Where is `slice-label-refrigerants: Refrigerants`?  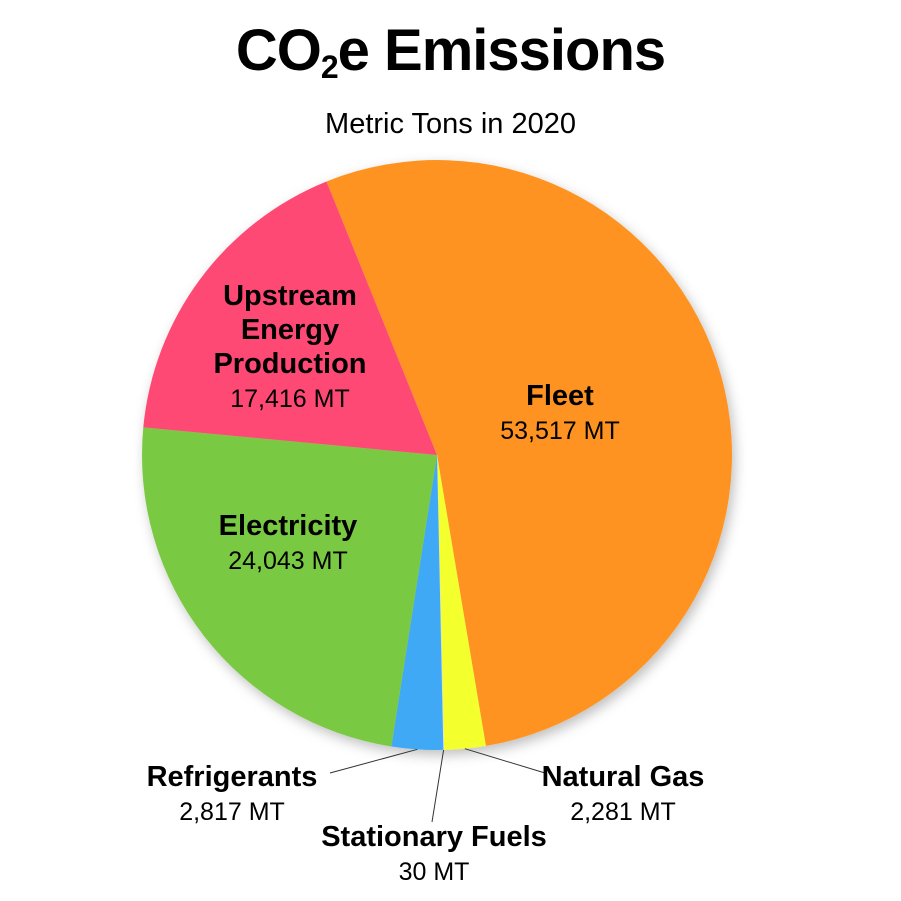
slice-label-refrigerants: Refrigerants is located at coordinates (232, 777).